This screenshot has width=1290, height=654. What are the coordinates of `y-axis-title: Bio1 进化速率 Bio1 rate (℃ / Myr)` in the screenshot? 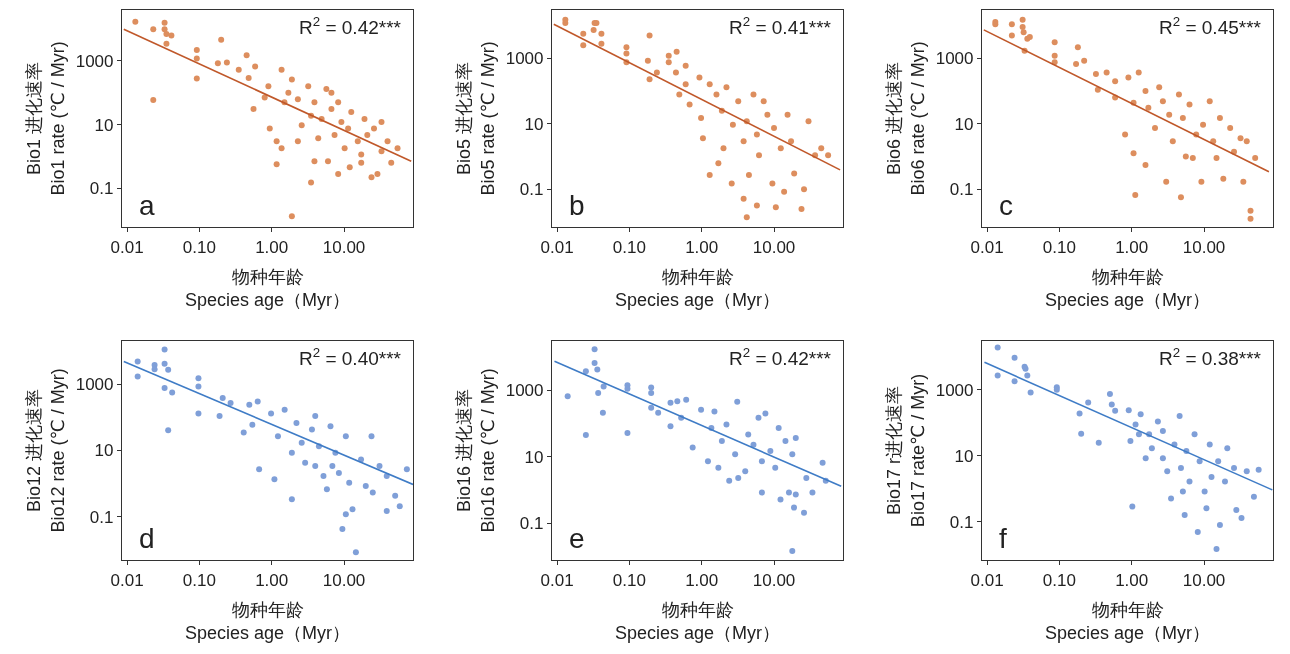 It's located at (46, 118).